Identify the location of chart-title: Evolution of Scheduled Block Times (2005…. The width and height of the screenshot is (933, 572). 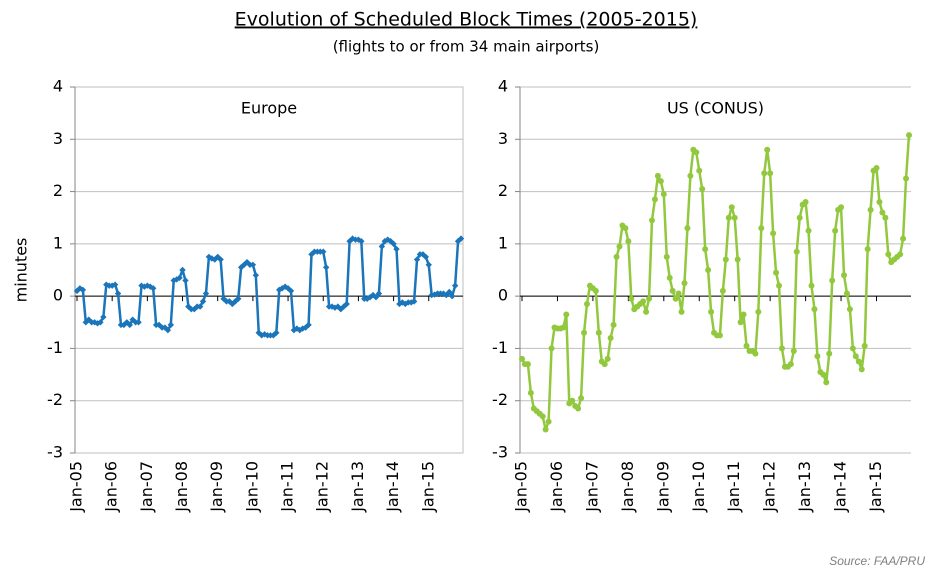
(466, 20).